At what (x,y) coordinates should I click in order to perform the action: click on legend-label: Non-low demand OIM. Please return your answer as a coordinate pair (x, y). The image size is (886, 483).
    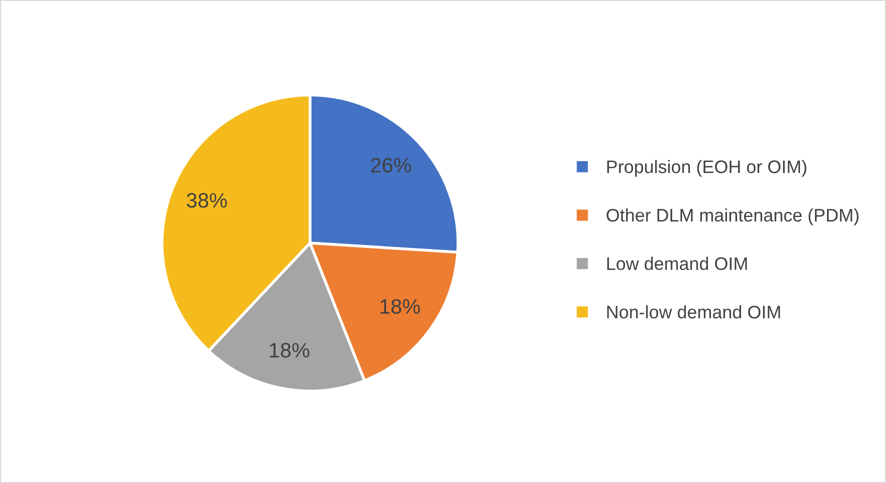
    Looking at the image, I should click on (693, 311).